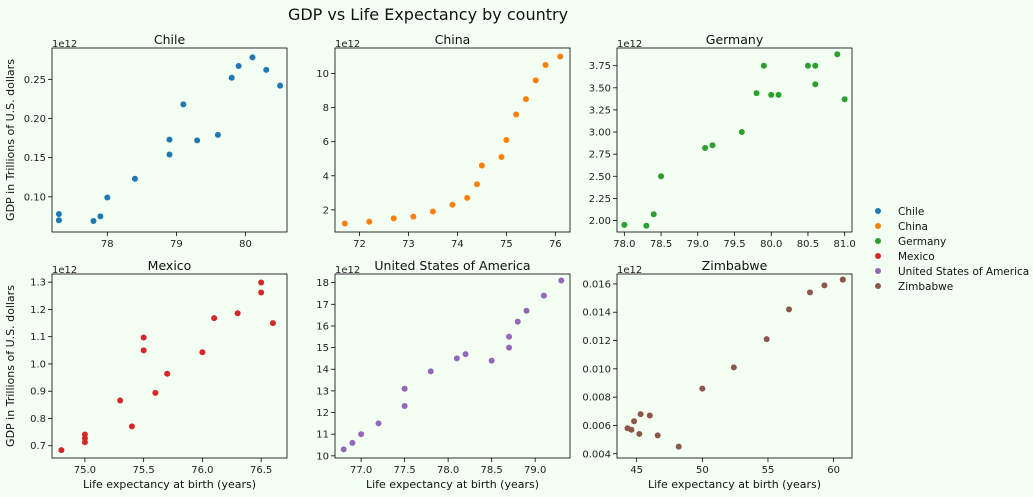 The image size is (1033, 497). What do you see at coordinates (963, 272) in the screenshot?
I see `legend-label: United States of America` at bounding box center [963, 272].